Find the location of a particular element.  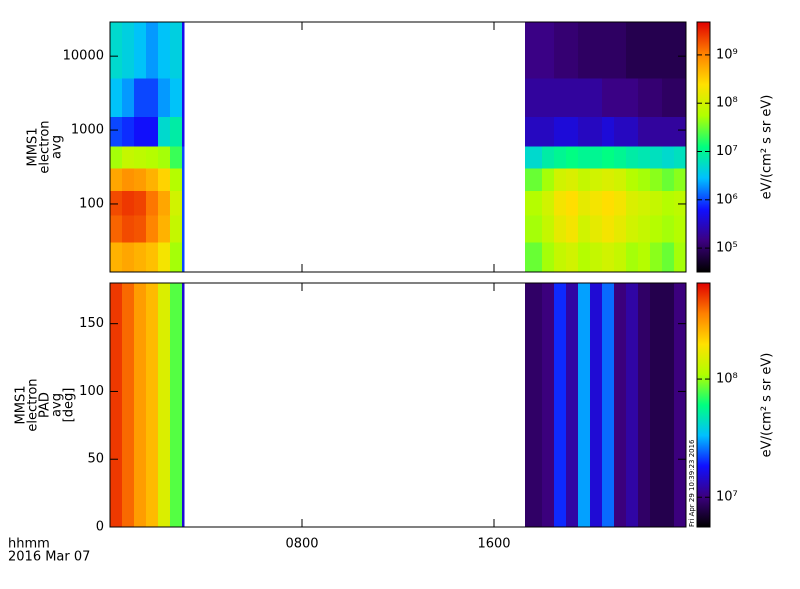

colorbar-tick-label: 10⁷ is located at coordinates (727, 497).